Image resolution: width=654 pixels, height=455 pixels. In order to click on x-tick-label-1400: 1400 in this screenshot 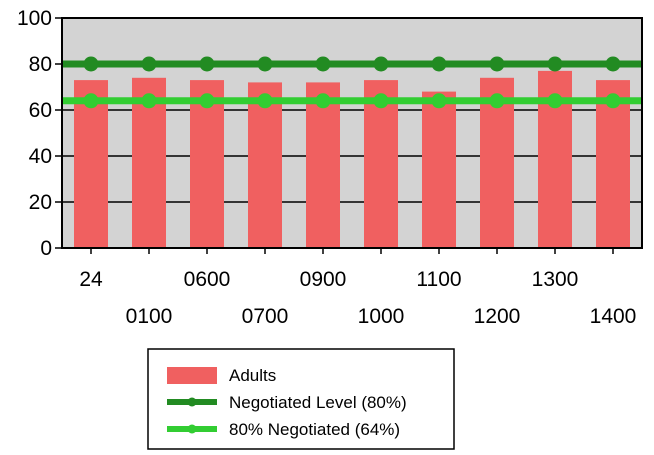, I will do `click(613, 316)`.